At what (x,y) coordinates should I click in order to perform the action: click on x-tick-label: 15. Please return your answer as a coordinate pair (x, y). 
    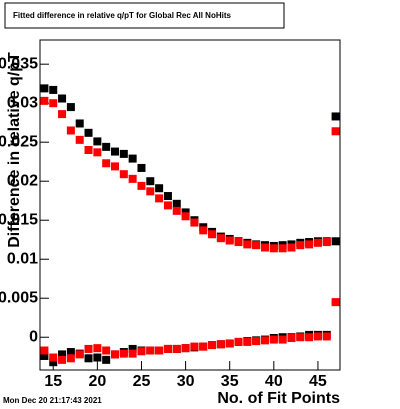
    Looking at the image, I should click on (53, 381).